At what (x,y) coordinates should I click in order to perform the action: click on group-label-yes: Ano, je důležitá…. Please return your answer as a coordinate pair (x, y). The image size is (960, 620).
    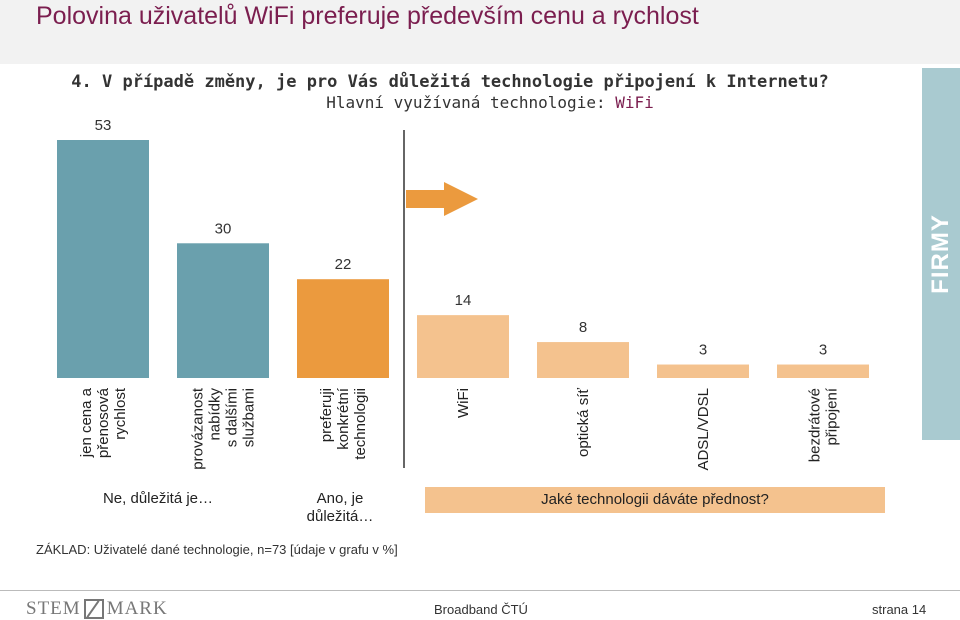
    Looking at the image, I should click on (340, 507).